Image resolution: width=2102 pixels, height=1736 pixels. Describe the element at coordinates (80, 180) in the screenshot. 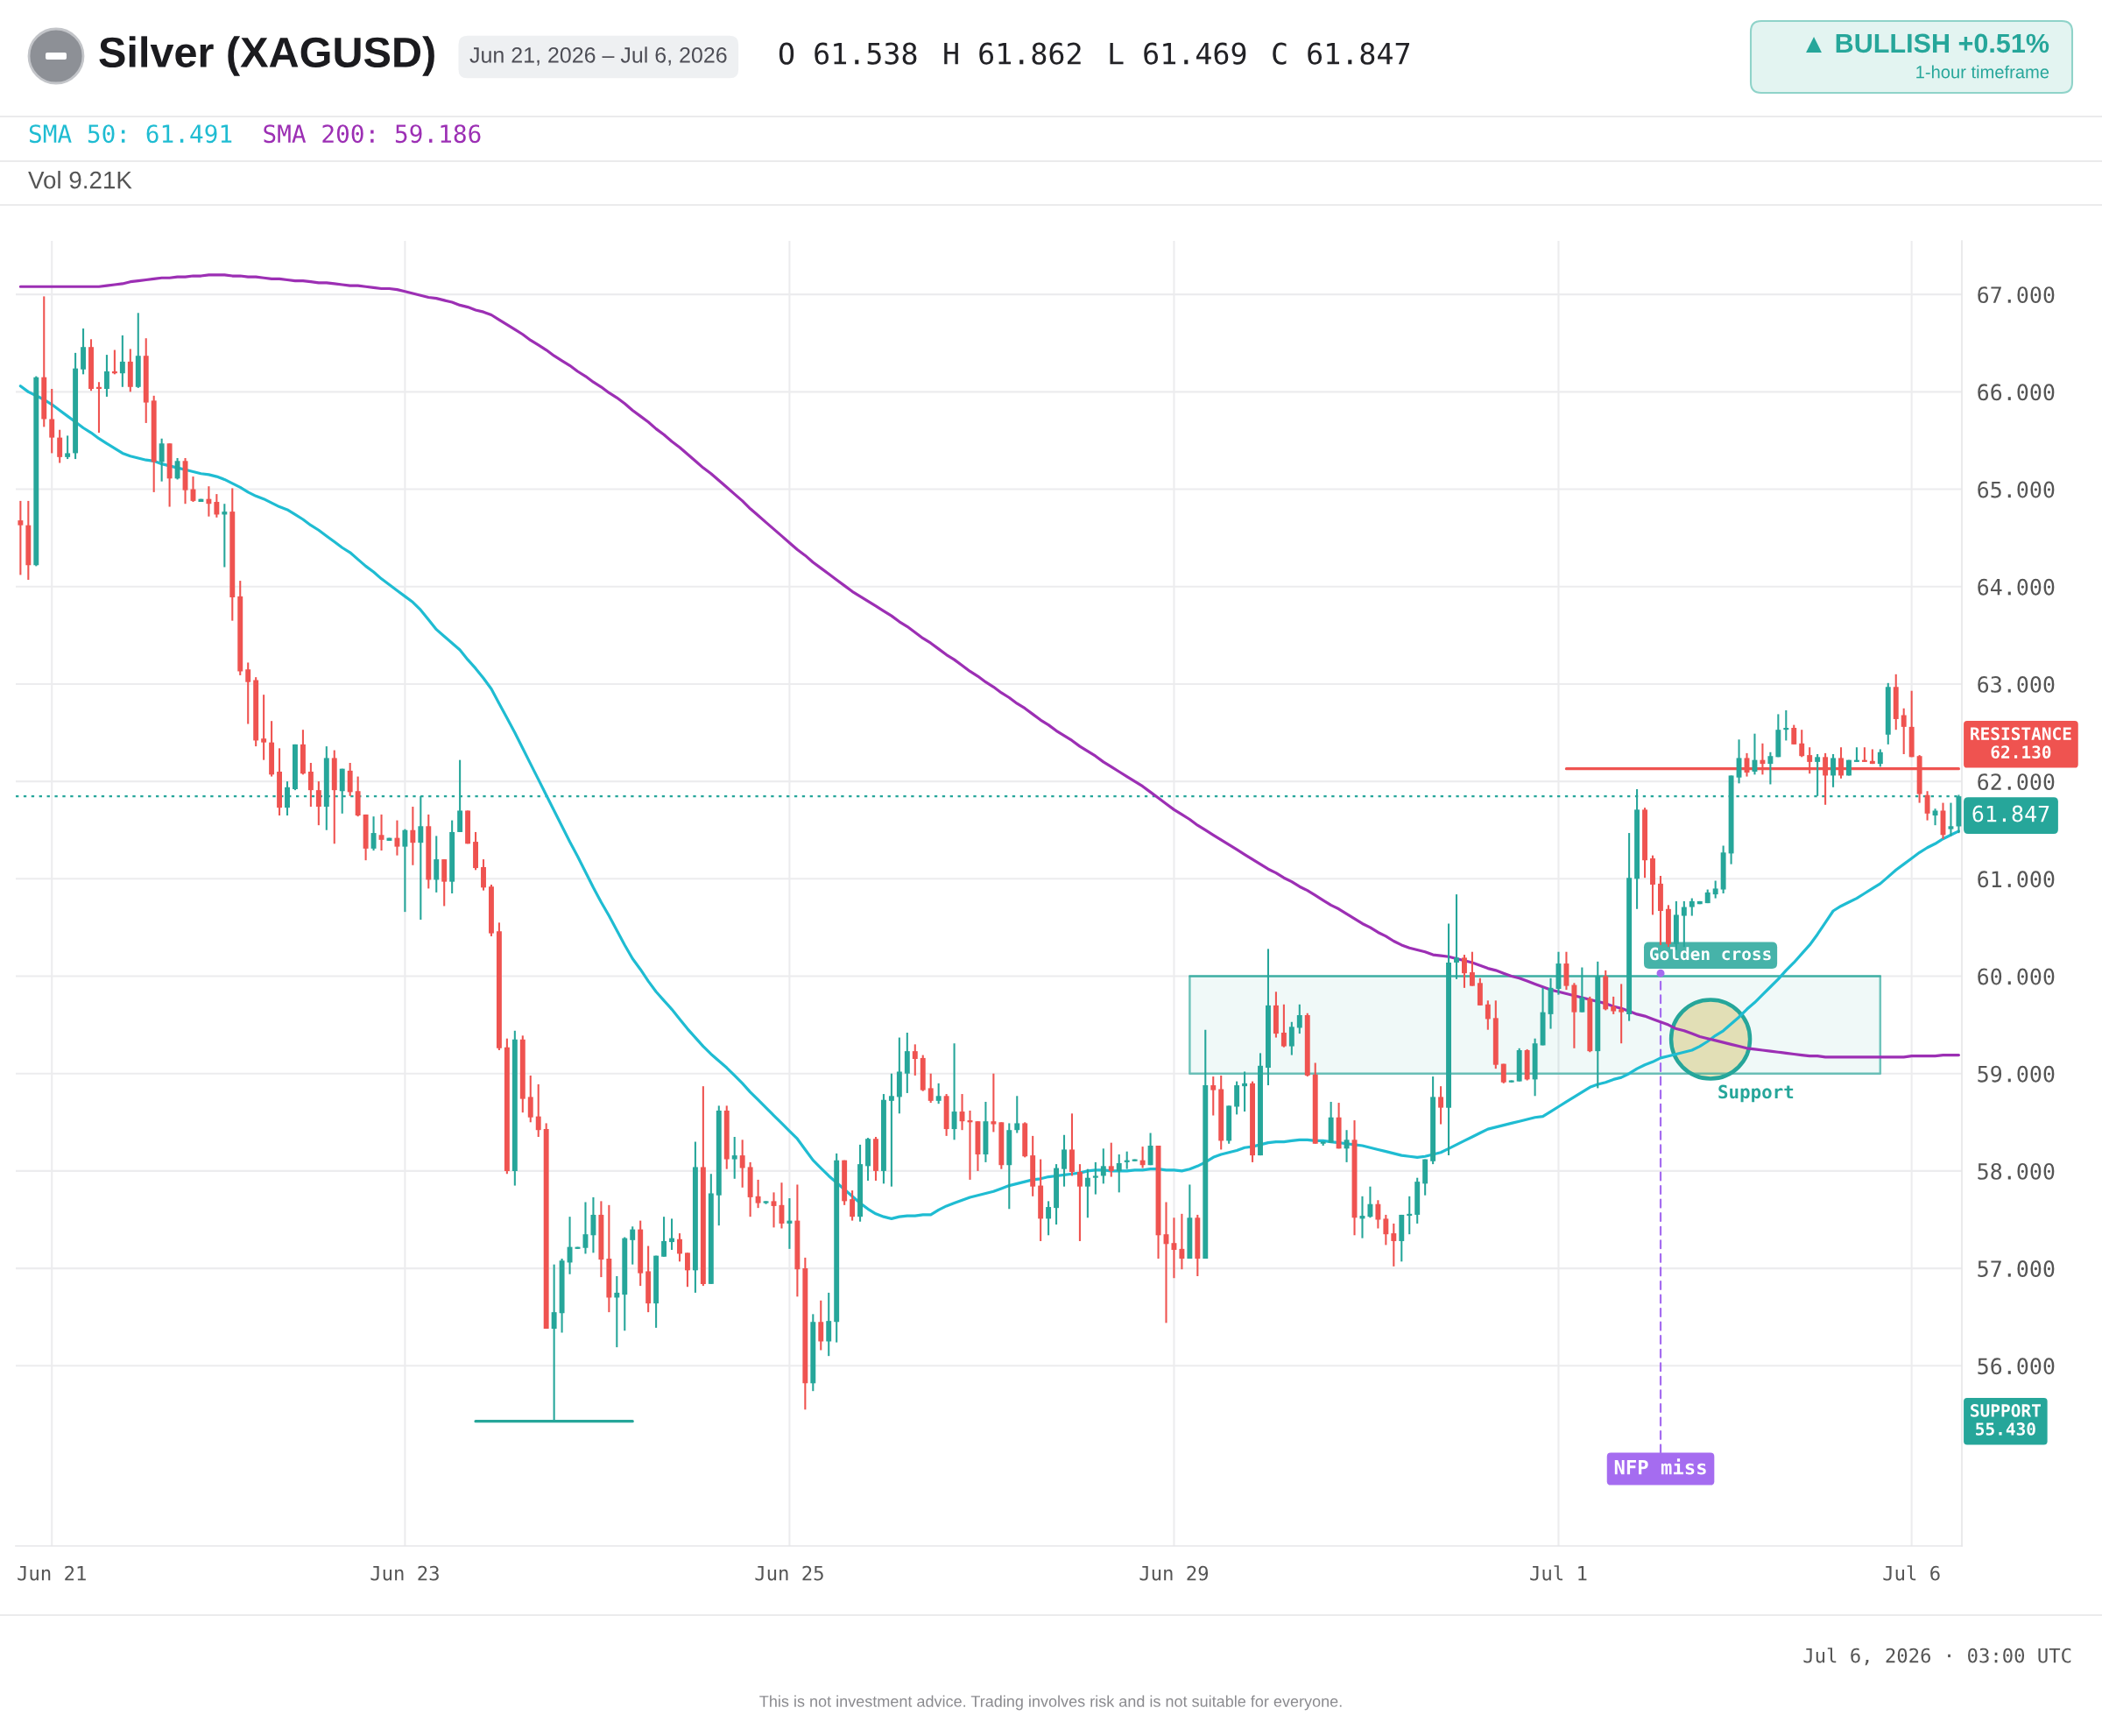

I see `text: Vol 9.21K` at that location.